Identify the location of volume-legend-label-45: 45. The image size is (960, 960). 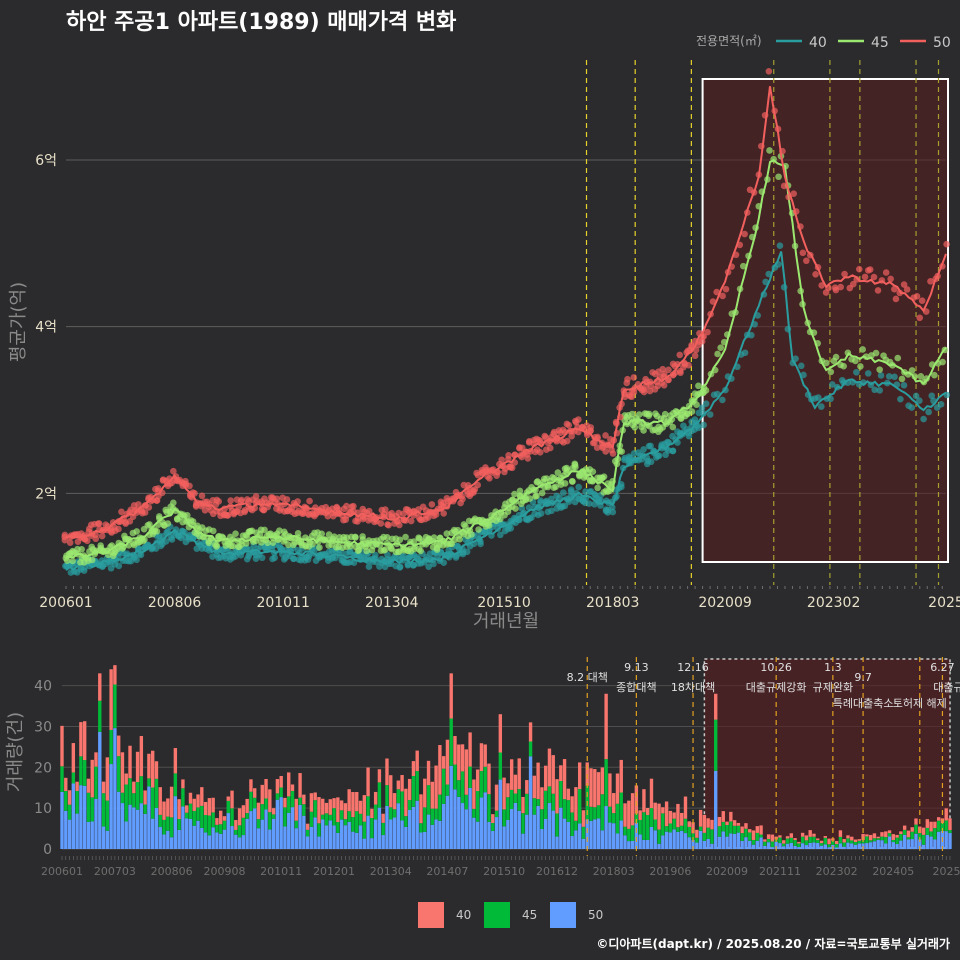
(529, 915).